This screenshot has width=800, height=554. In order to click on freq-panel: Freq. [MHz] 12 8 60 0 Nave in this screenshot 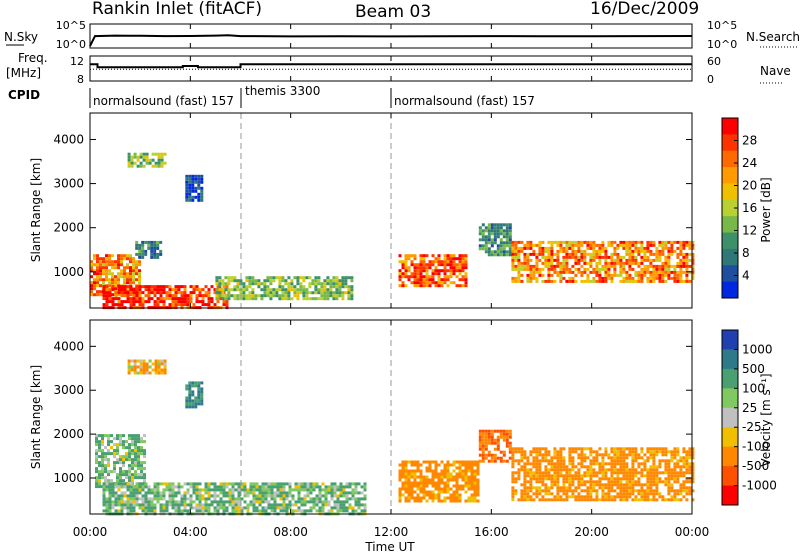, I will do `click(398, 68)`.